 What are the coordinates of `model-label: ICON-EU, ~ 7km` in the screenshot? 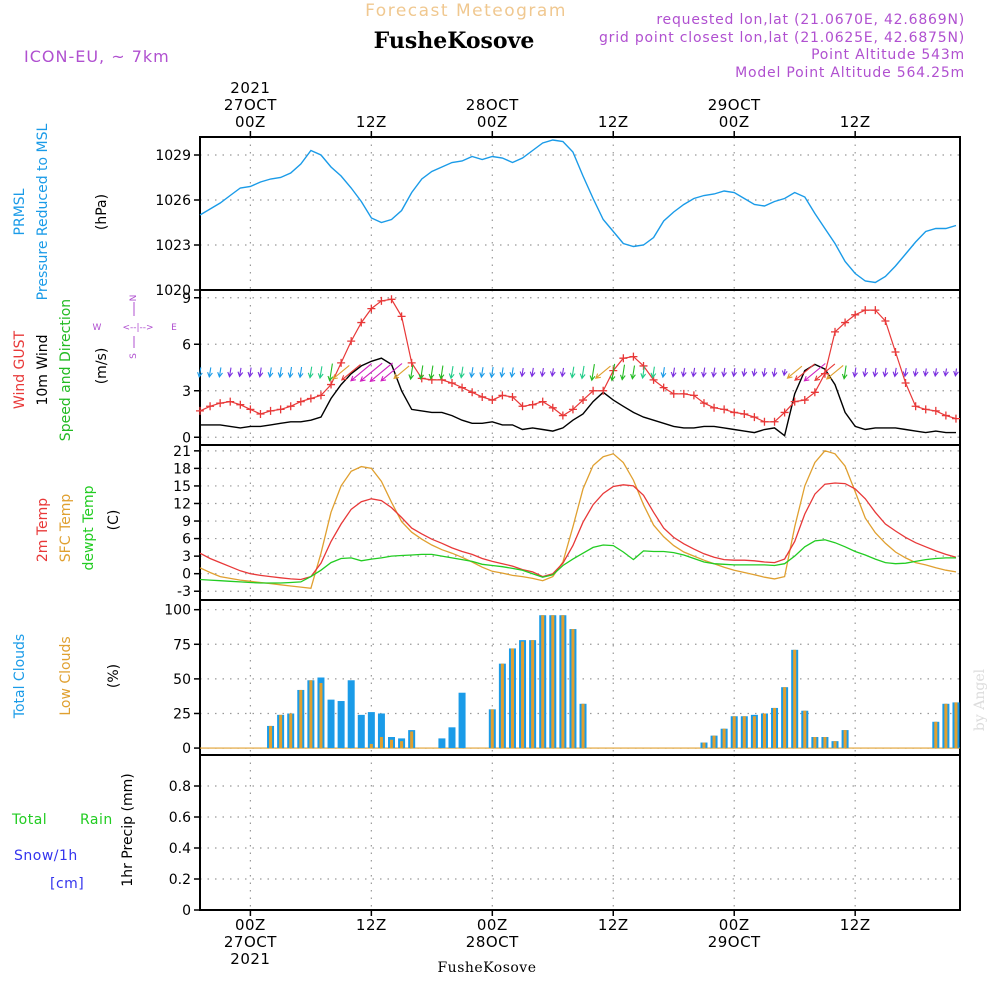 It's located at (97, 56).